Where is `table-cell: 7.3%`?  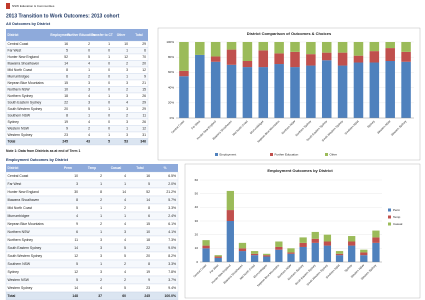 table-cell: 7.3% is located at coordinates (172, 240).